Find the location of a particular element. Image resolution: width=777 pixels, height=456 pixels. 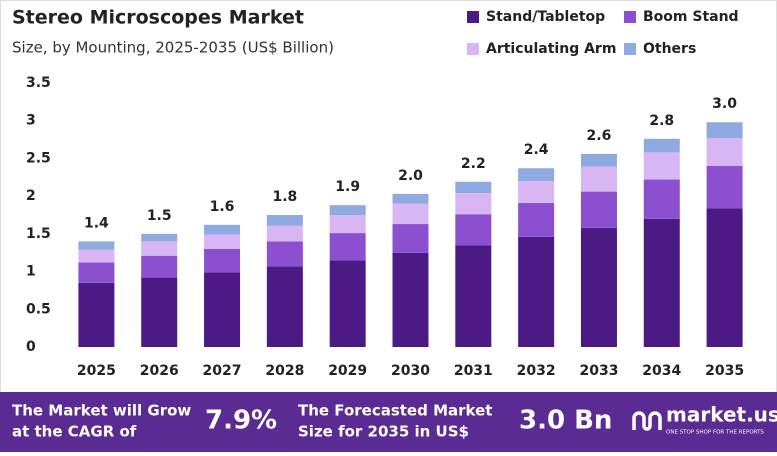

y-tick-label: 0 is located at coordinates (31, 347).